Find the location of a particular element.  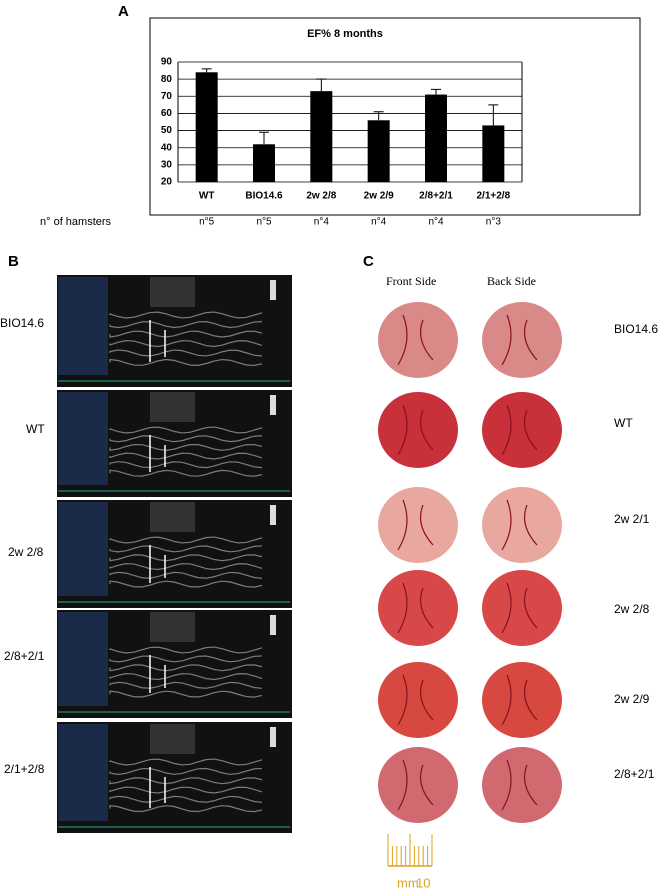

count-label: n° of hamsters is located at coordinates (76, 222).